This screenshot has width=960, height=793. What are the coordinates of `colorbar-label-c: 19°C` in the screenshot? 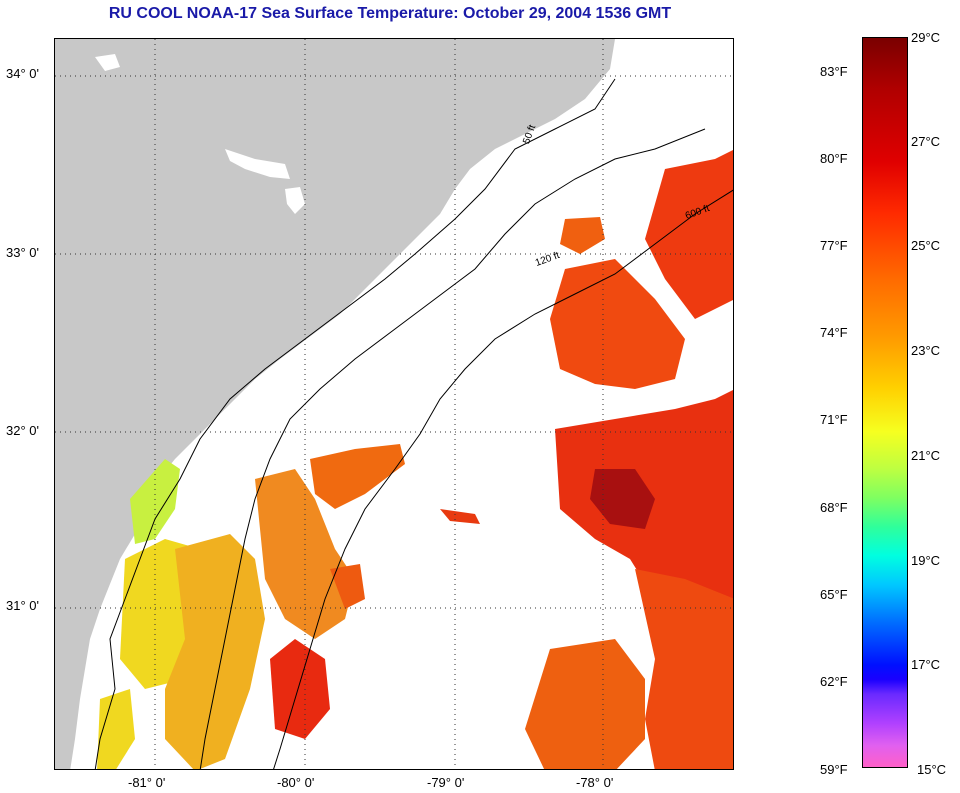 It's located at (926, 560).